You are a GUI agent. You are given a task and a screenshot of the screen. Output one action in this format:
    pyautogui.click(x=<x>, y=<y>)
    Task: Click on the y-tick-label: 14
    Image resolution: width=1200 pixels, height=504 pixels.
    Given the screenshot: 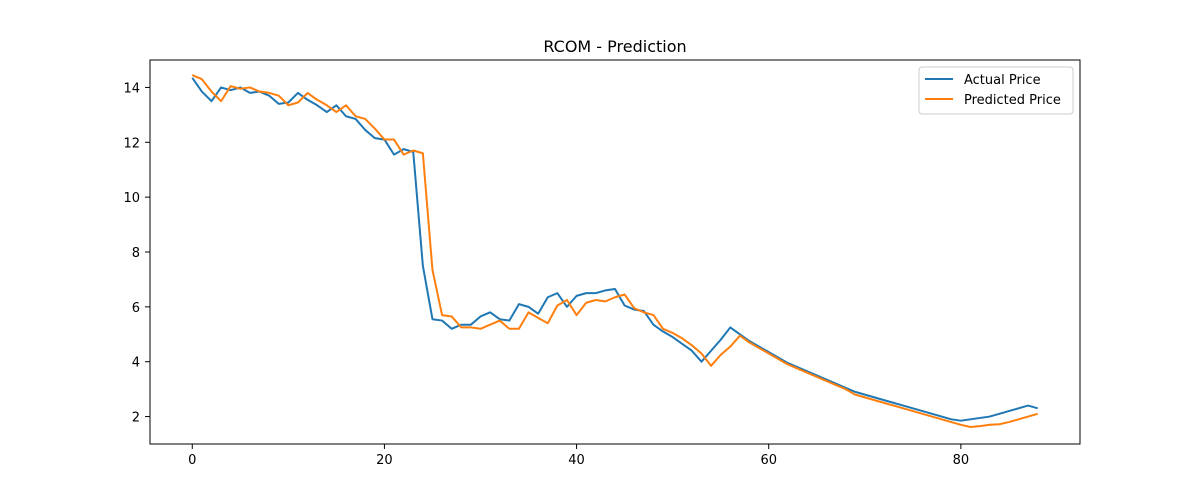 What is the action you would take?
    pyautogui.click(x=131, y=88)
    